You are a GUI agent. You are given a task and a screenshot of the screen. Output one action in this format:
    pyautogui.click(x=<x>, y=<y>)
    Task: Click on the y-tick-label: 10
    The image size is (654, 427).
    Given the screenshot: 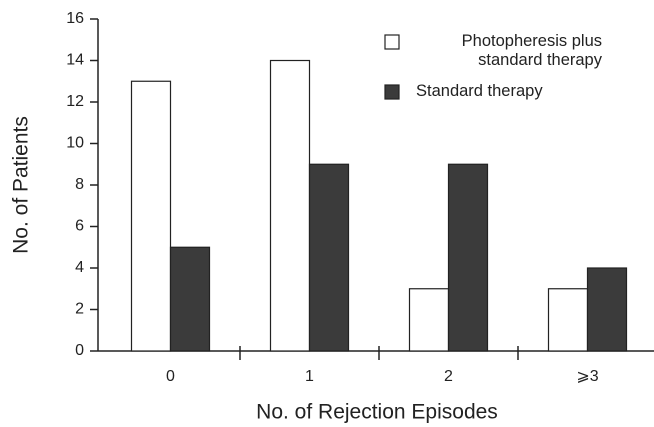 What is the action you would take?
    pyautogui.click(x=75, y=143)
    